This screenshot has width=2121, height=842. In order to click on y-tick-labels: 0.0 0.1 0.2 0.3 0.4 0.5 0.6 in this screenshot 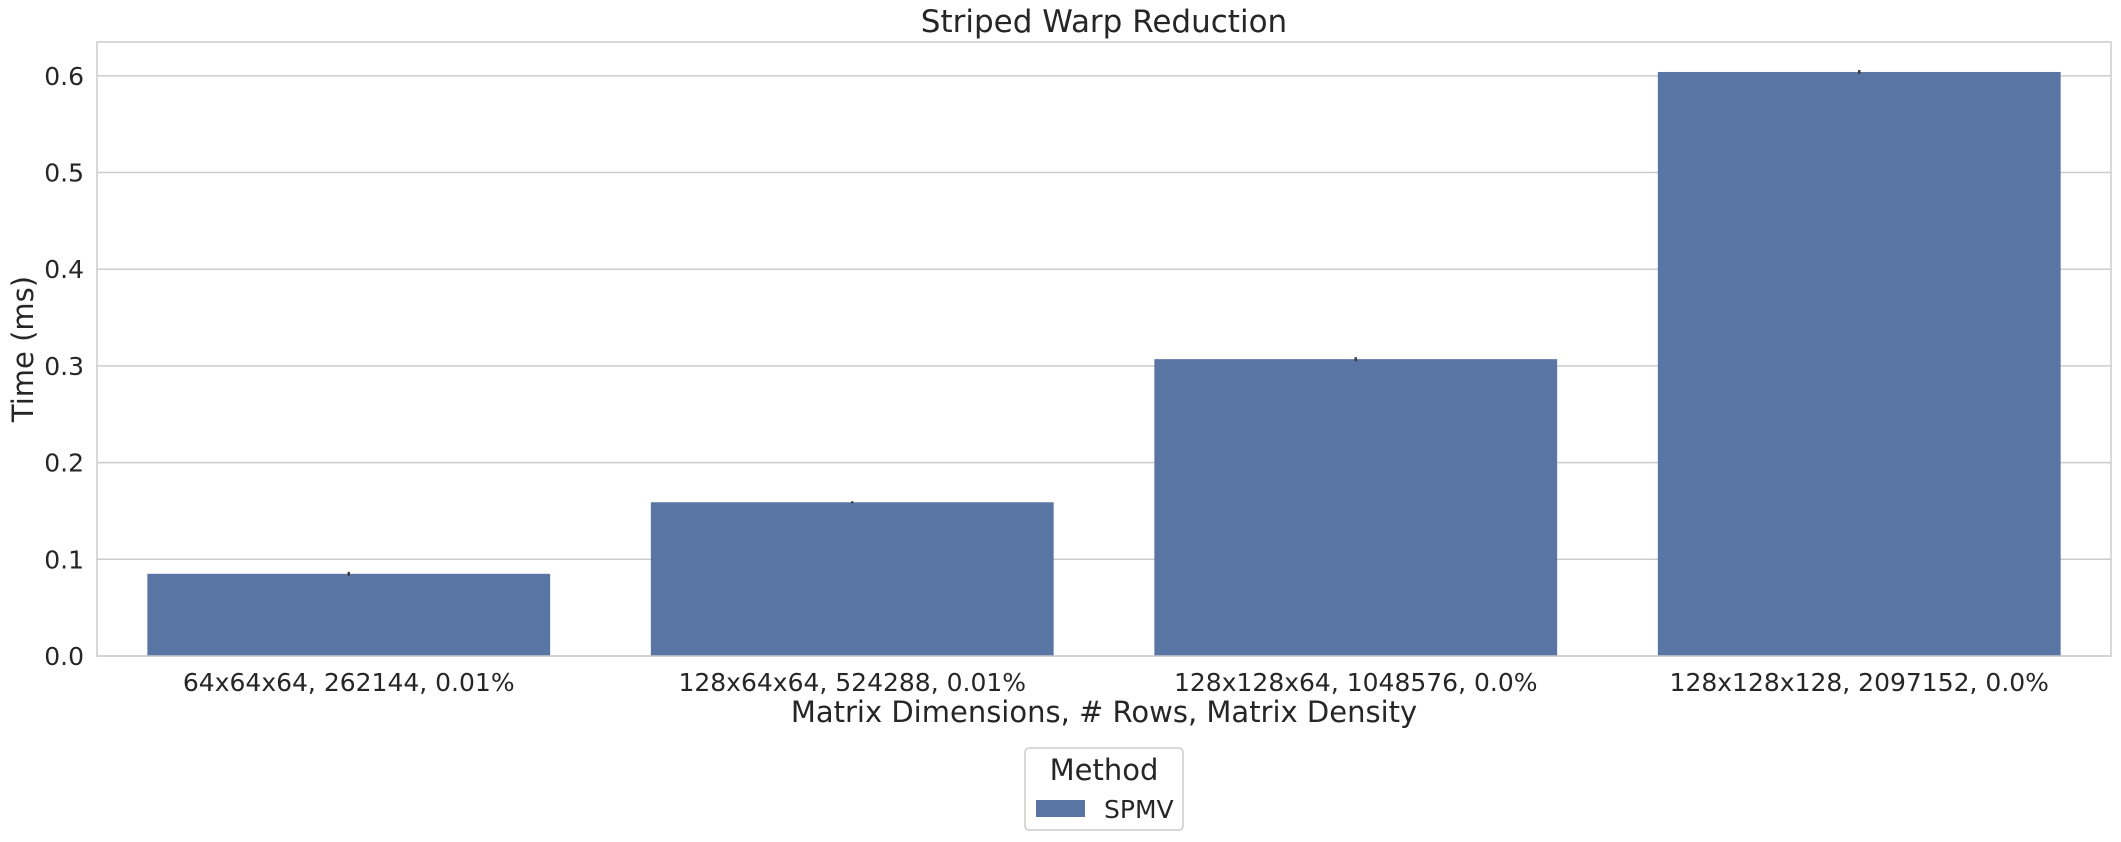, I will do `click(64, 366)`.